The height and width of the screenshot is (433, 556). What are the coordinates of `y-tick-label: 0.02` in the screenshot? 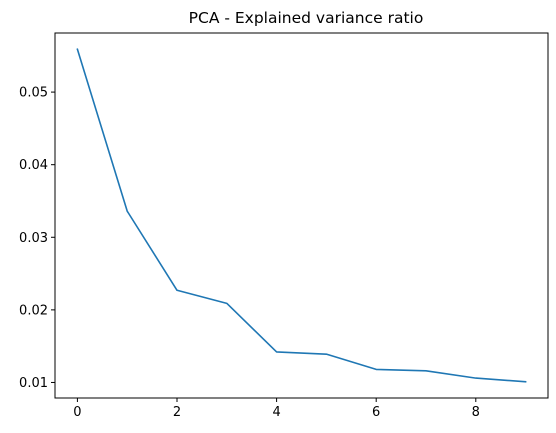 It's located at (33, 310).